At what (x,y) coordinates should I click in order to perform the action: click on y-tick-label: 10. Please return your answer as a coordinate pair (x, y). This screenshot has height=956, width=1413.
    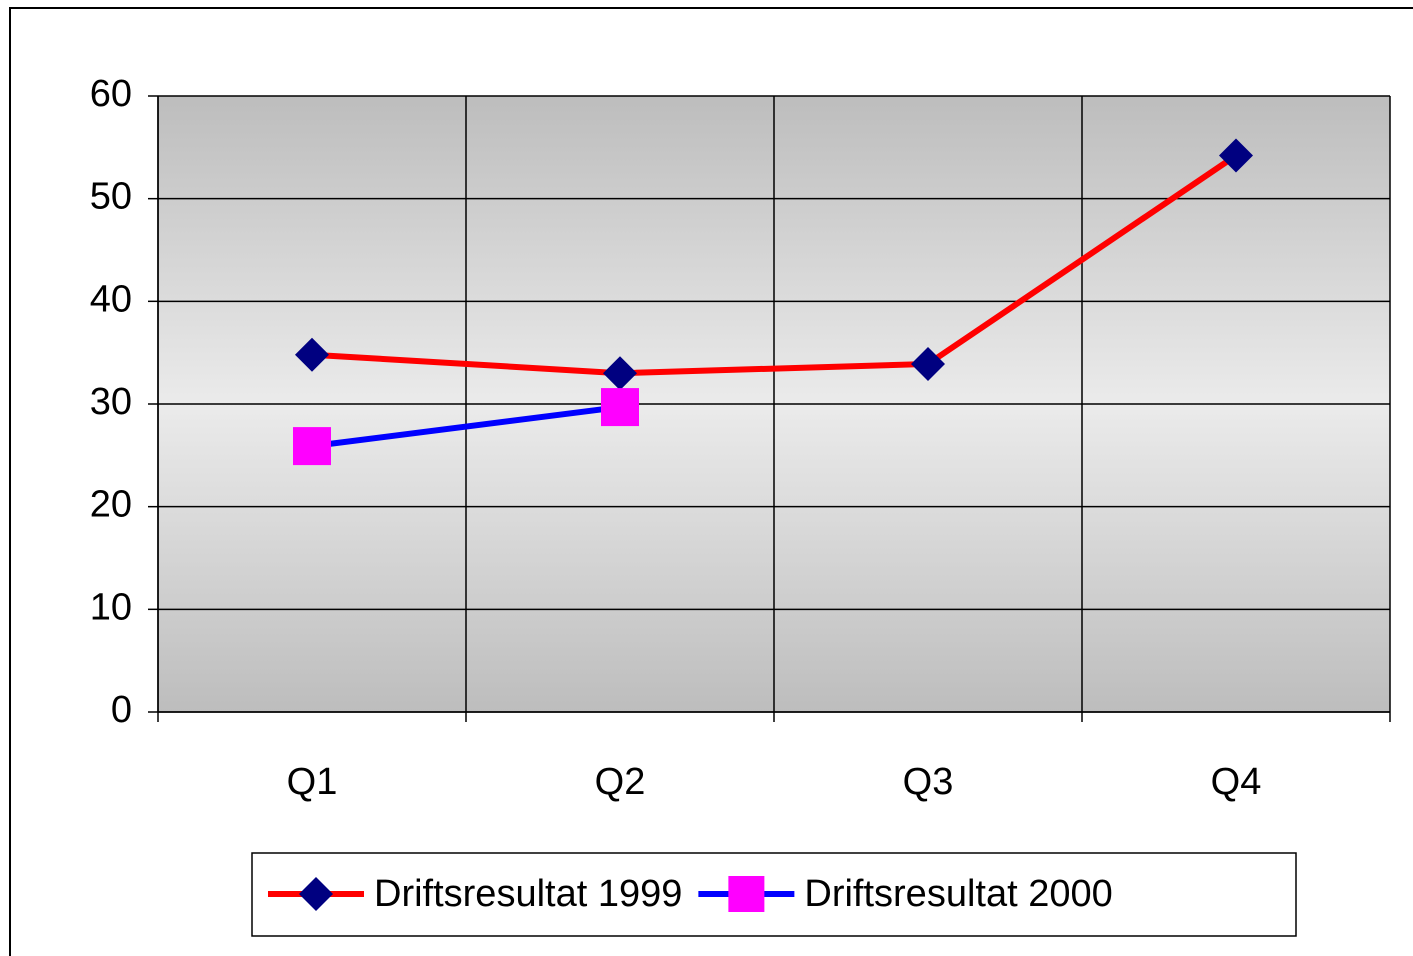
    Looking at the image, I should click on (111, 607).